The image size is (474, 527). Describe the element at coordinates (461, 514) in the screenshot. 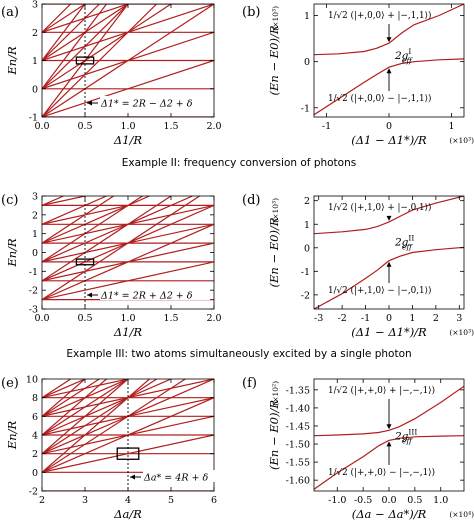

I see `x-axis-unit: (×10⁴)` at that location.